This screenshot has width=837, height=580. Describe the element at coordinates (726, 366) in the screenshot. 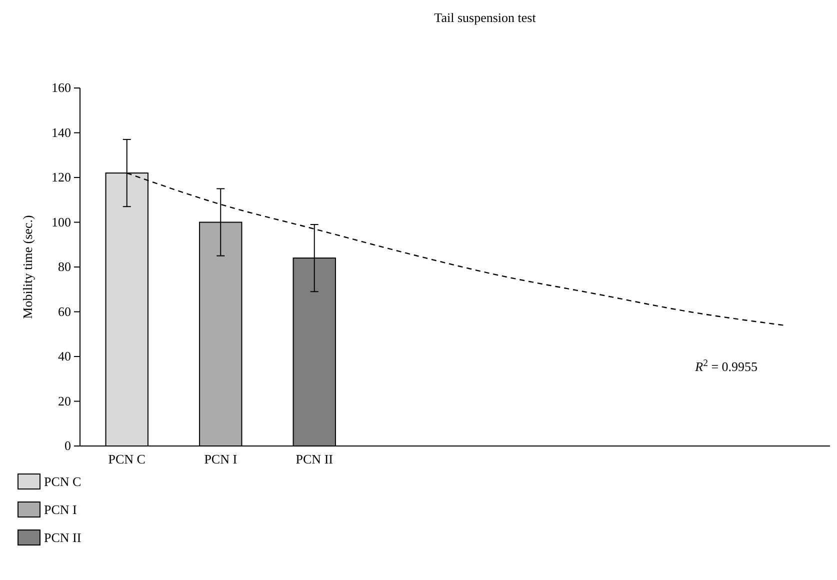

I see `annotation: R$^{2}$ = 0.9955` at that location.